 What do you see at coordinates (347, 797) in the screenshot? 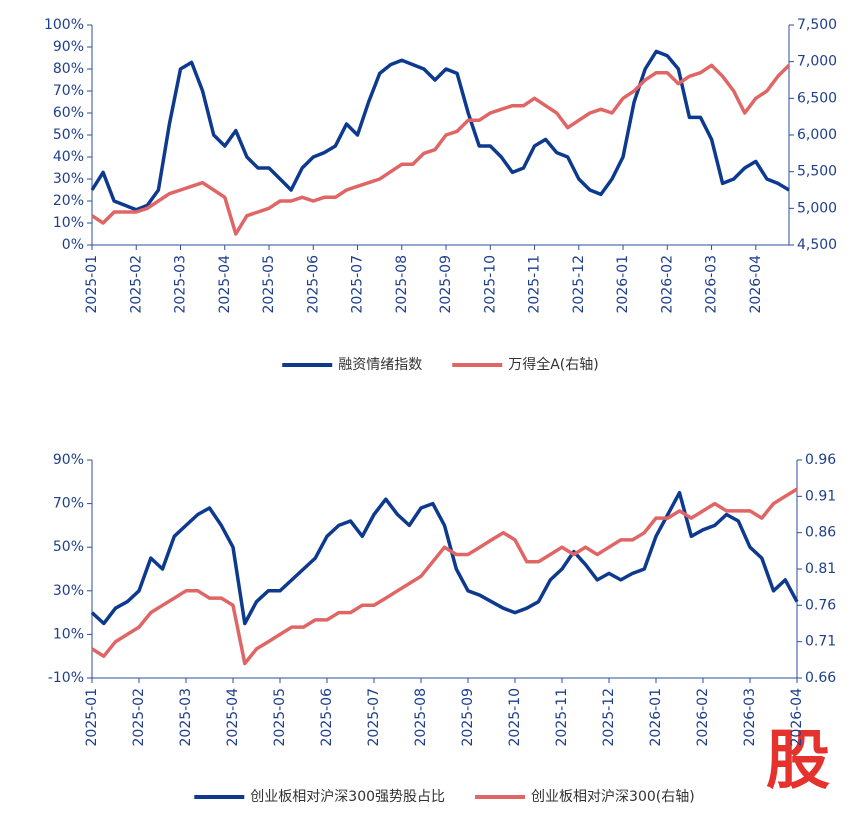
I see `legend-label: 创业板相对沪深300强势股占比` at bounding box center [347, 797].